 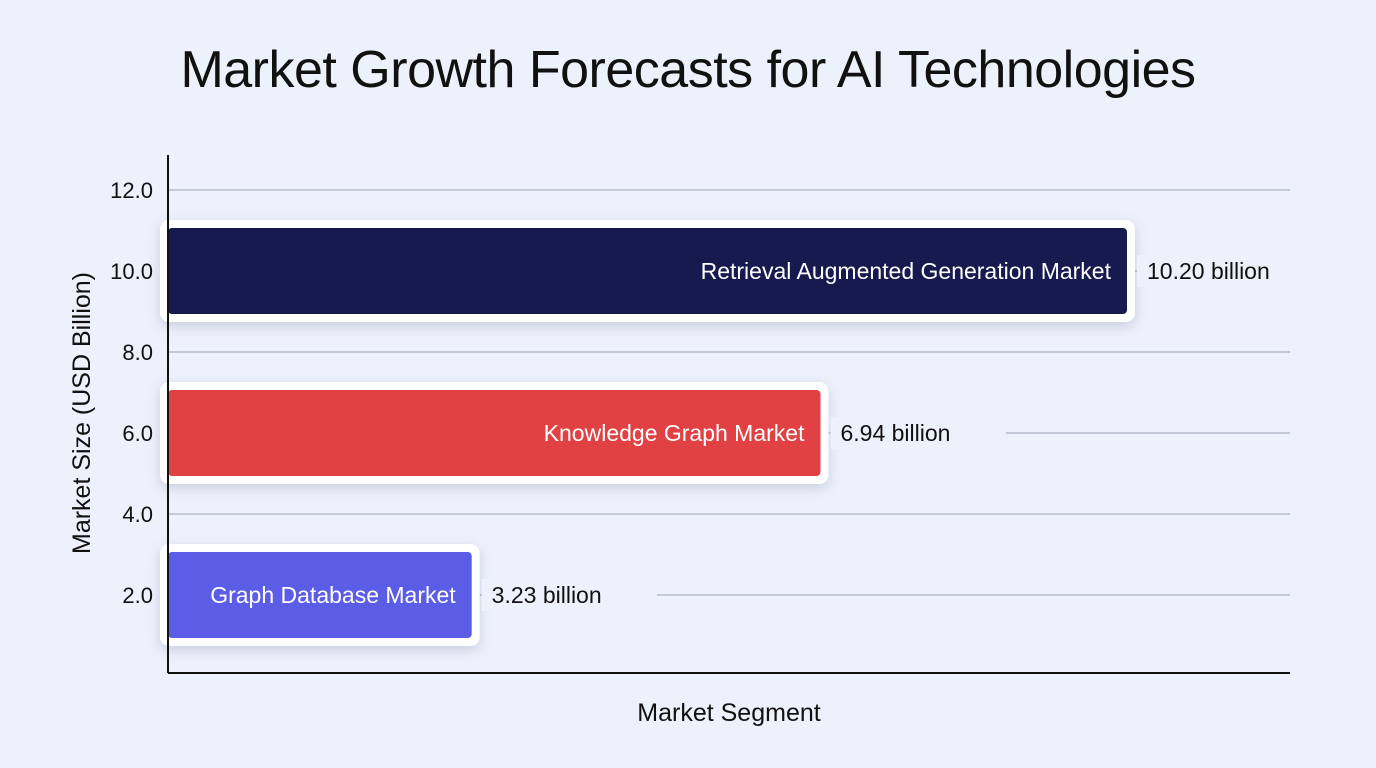 What do you see at coordinates (137, 433) in the screenshot?
I see `y-tick-label: 6.0` at bounding box center [137, 433].